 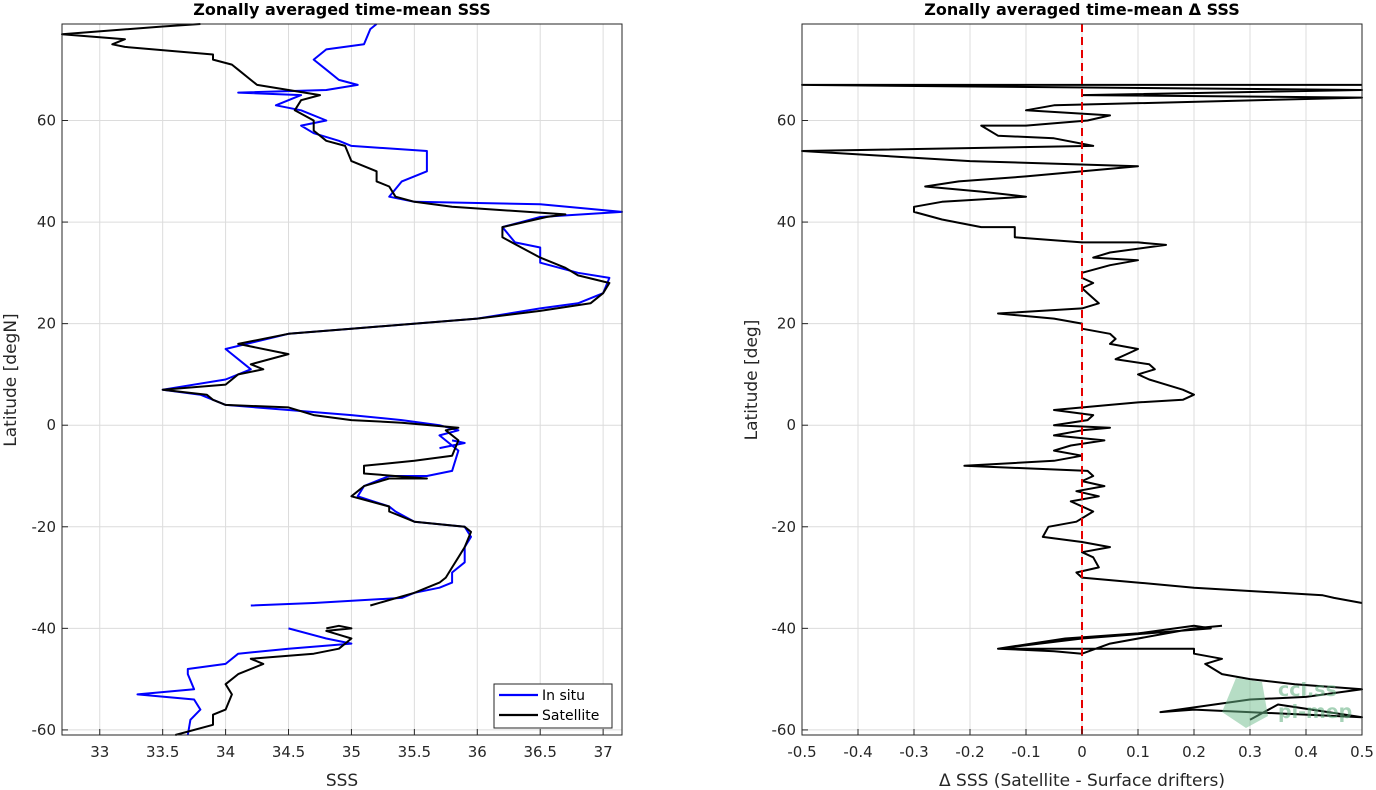 What do you see at coordinates (1315, 712) in the screenshot?
I see `watermark-line-2: pi-mep` at bounding box center [1315, 712].